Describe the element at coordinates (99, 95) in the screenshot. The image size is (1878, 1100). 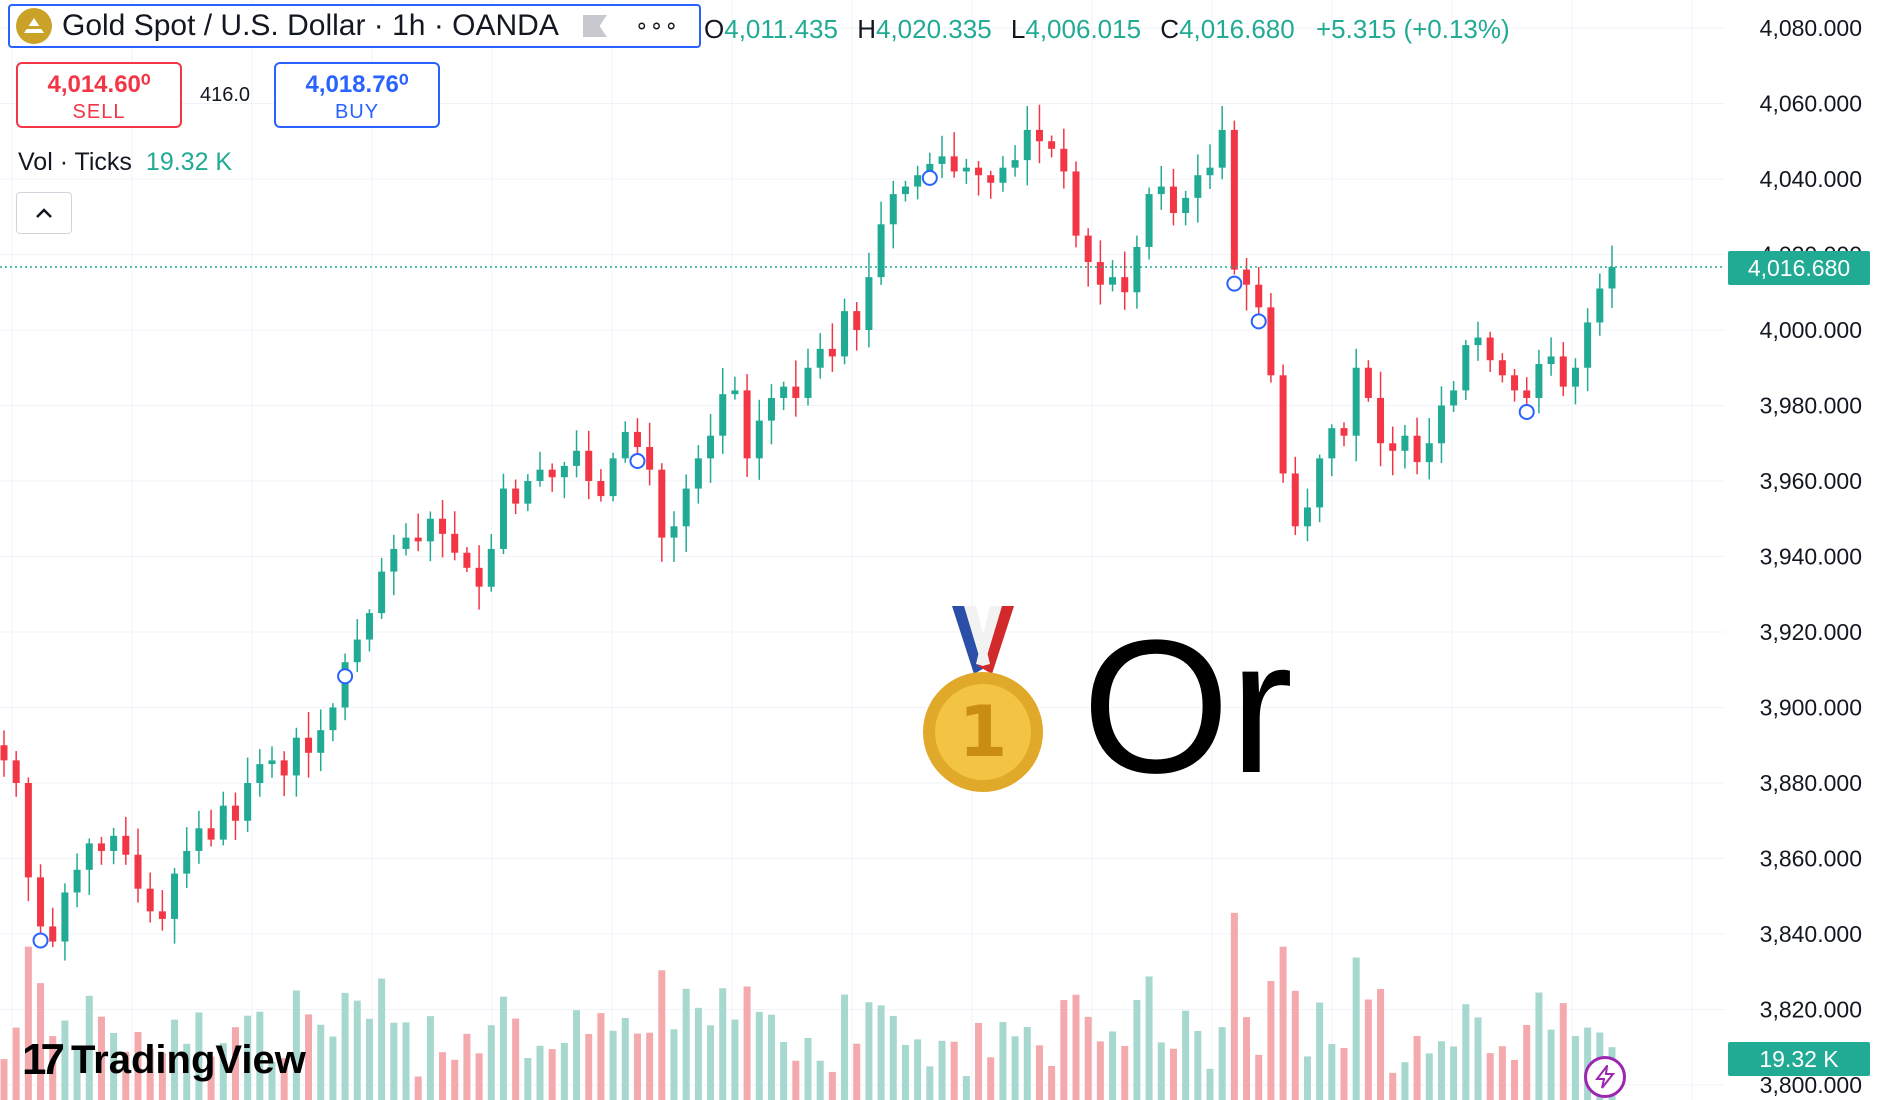
I see `sell-button: 4,014.60⁰ SELL` at that location.